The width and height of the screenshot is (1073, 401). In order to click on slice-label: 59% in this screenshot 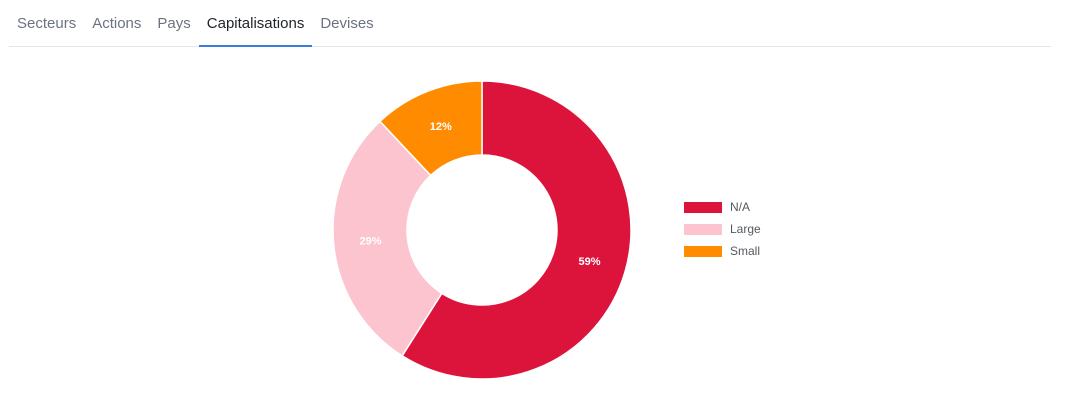, I will do `click(590, 262)`.